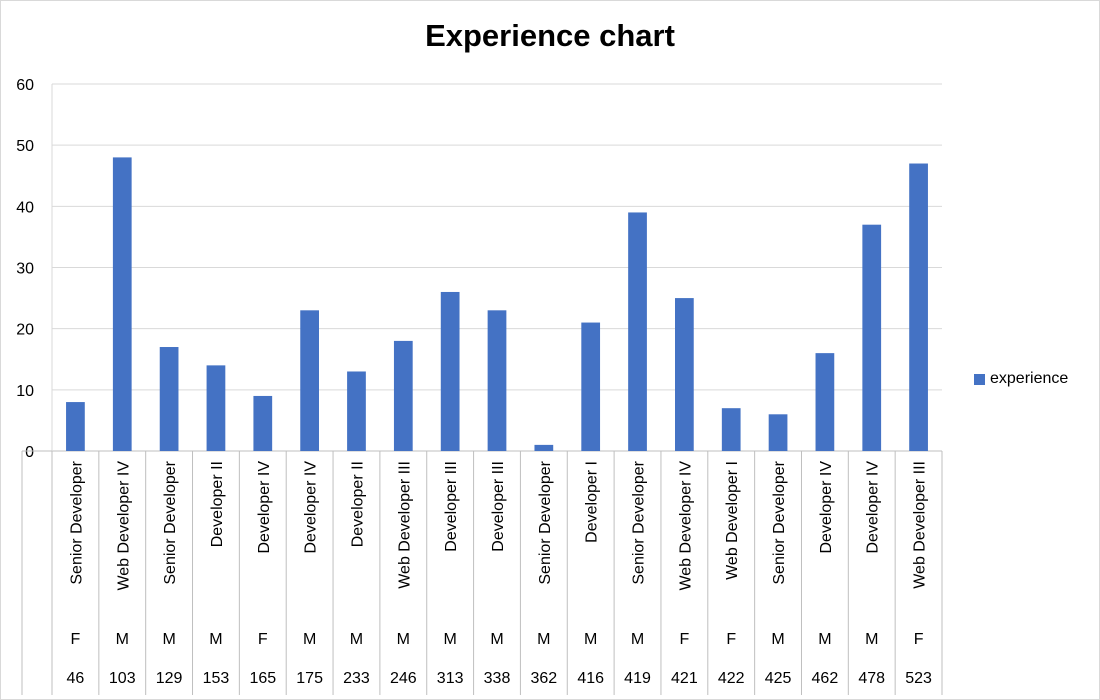 The height and width of the screenshot is (700, 1100). I want to click on x-category-id: 313, so click(450, 678).